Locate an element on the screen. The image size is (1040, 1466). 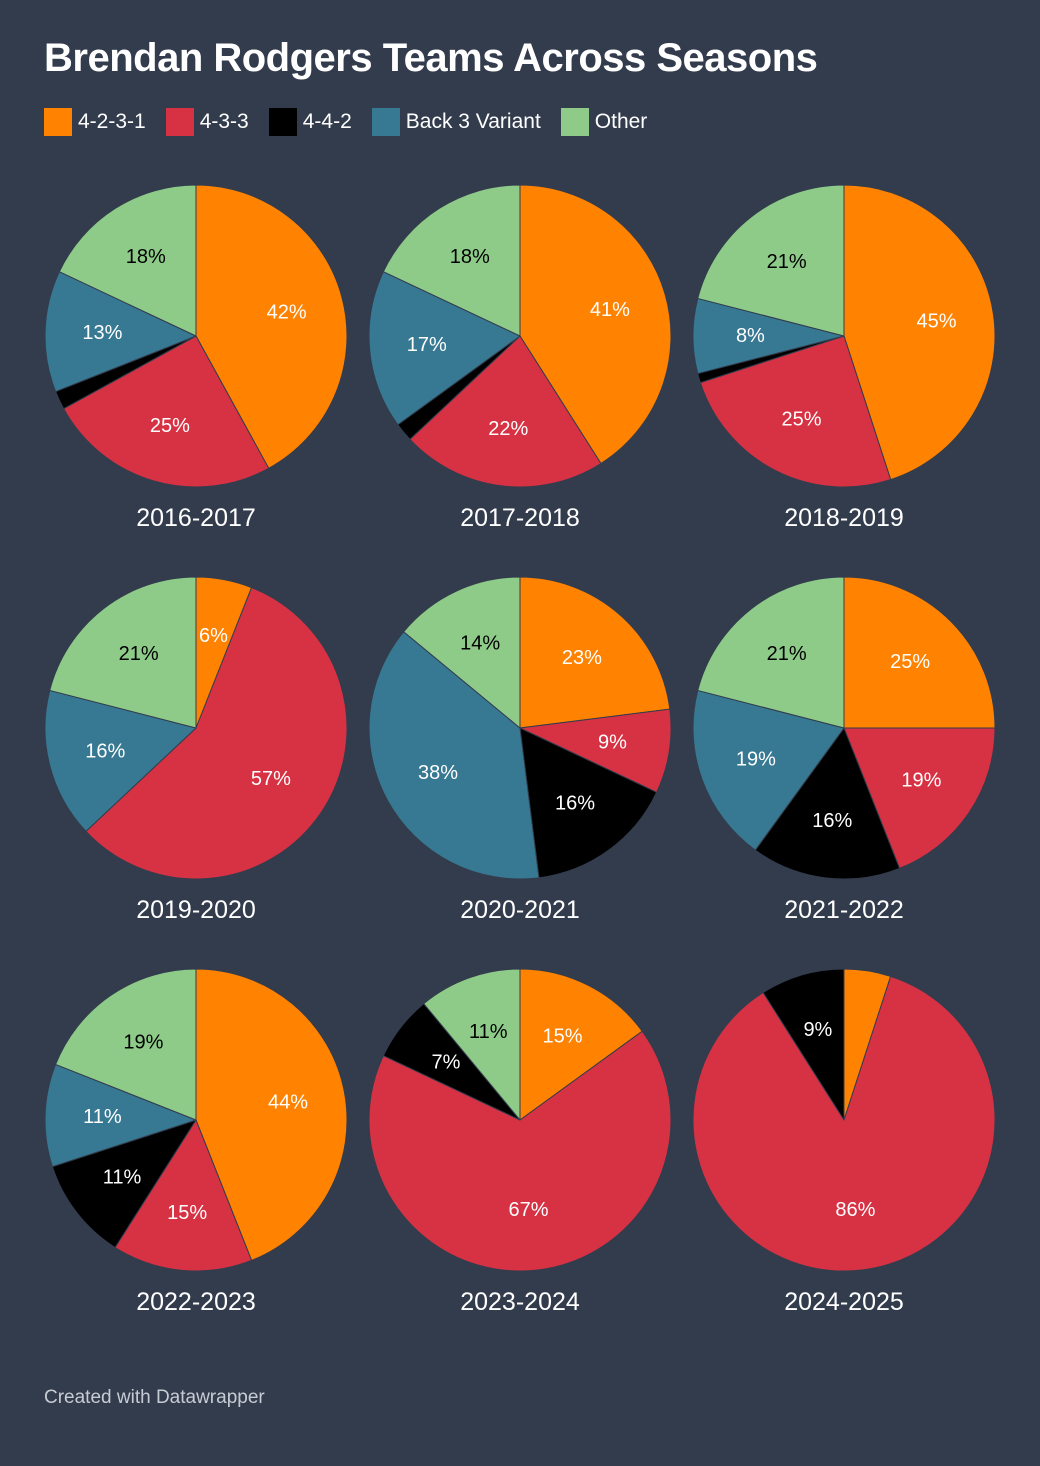
slice-label-2020-2021-4-2-3-1: 23% is located at coordinates (582, 658).